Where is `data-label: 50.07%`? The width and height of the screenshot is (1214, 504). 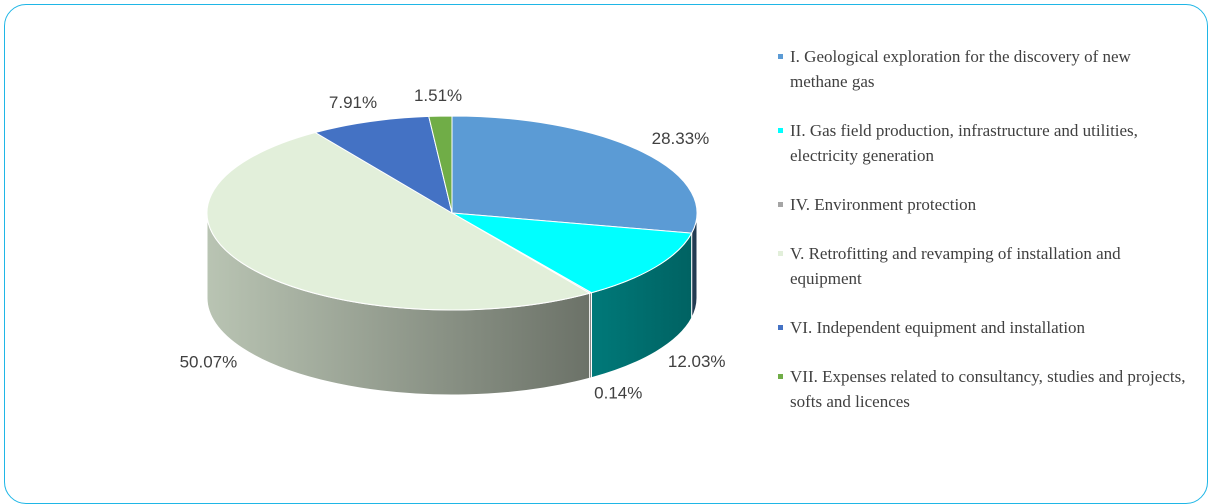
data-label: 50.07% is located at coordinates (209, 362).